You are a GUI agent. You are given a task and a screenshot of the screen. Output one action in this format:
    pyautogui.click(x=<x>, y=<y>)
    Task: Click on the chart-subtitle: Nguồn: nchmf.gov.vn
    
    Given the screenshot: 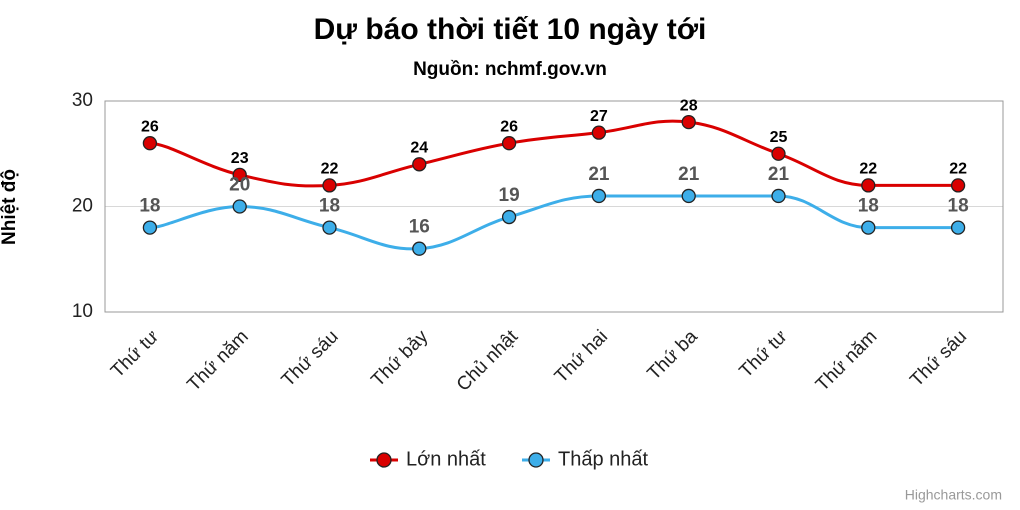 What is the action you would take?
    pyautogui.click(x=510, y=69)
    